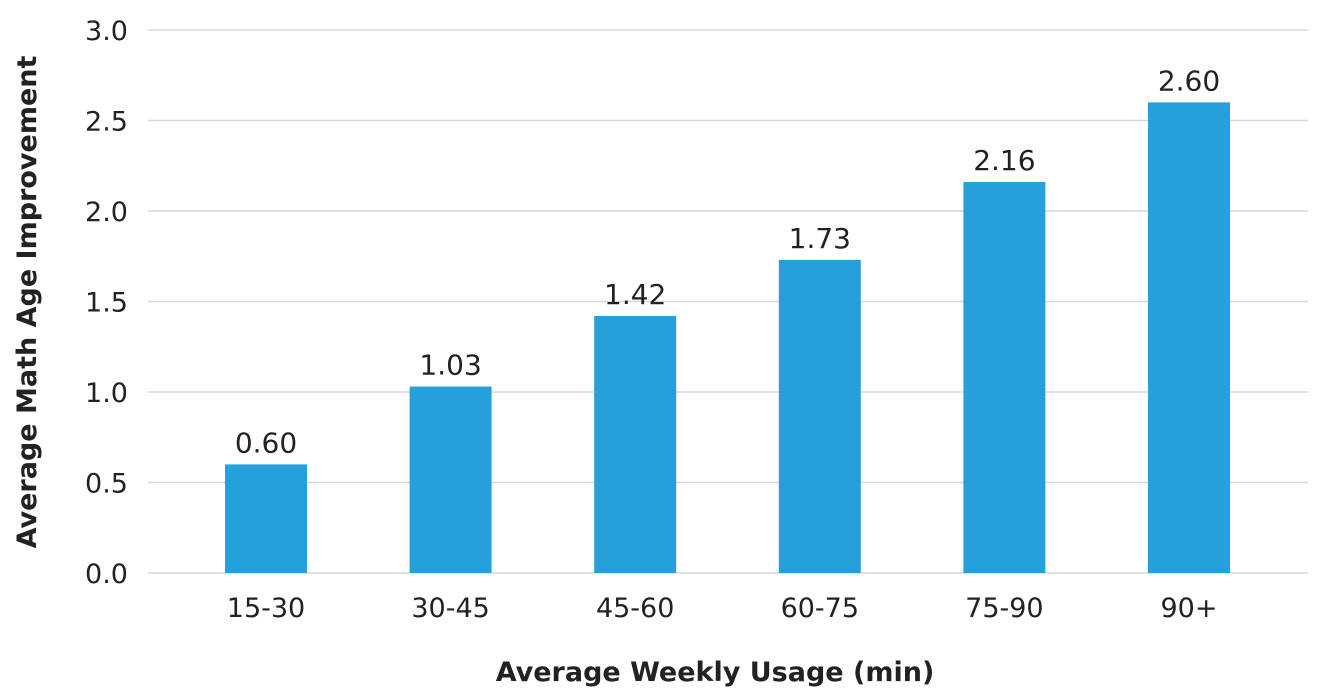  Describe the element at coordinates (635, 608) in the screenshot. I see `x-tick-label: 45-60` at that location.